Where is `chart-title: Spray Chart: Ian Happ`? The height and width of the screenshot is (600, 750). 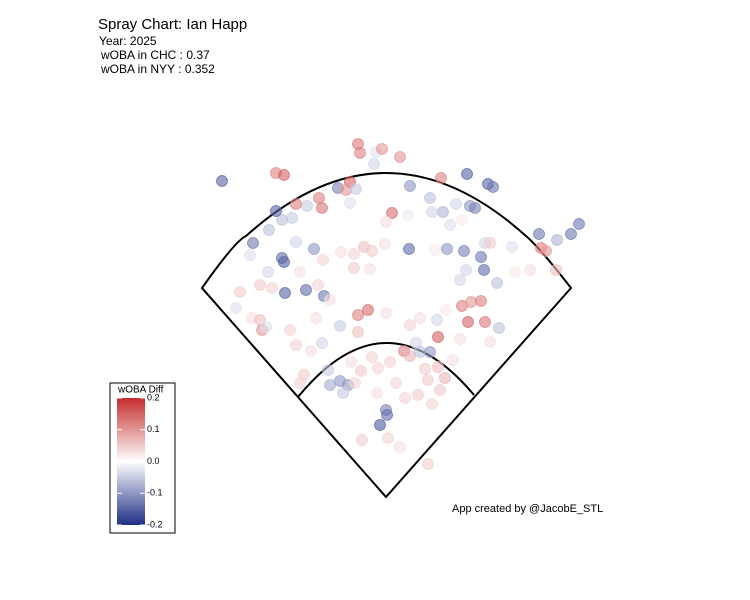 chart-title: Spray Chart: Ian Happ is located at coordinates (172, 24).